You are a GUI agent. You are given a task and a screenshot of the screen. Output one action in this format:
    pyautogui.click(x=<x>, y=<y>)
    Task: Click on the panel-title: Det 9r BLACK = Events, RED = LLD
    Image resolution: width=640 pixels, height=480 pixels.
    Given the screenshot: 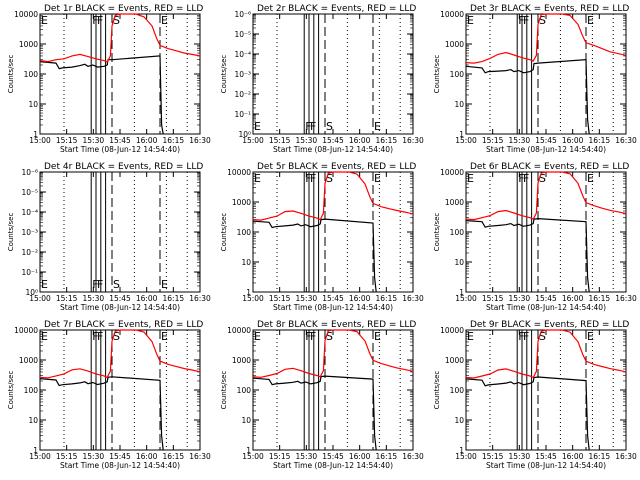 What is the action you would take?
    pyautogui.click(x=549, y=325)
    